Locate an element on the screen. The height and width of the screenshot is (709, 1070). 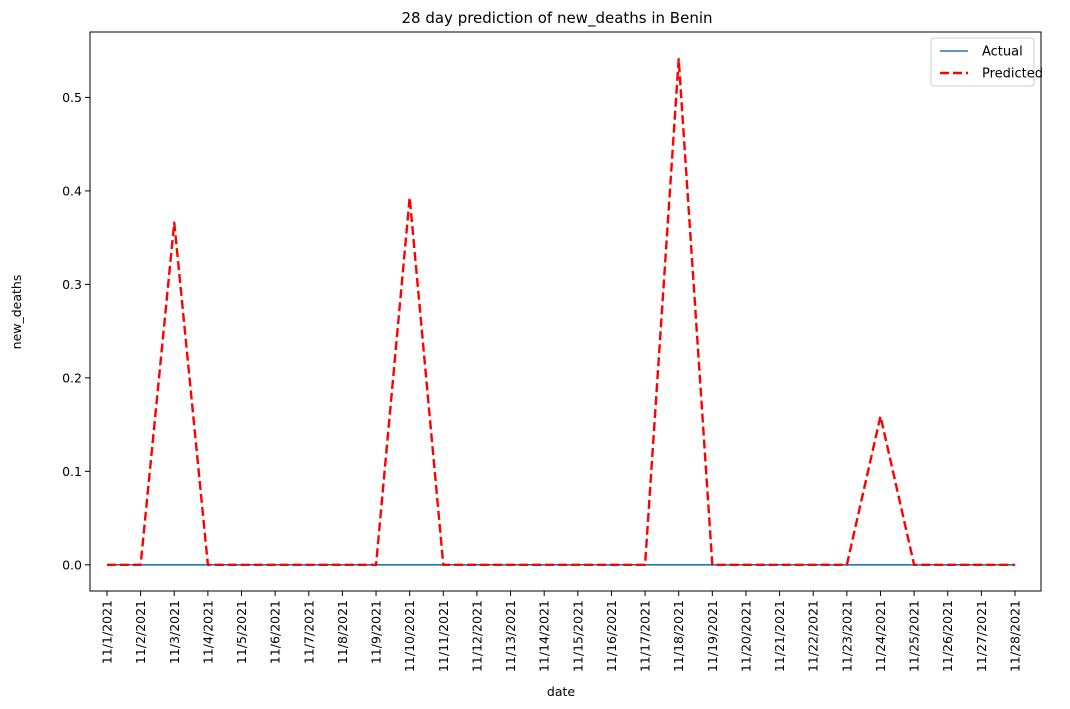
x-tick-label: 11/24/2021 is located at coordinates (880, 636).